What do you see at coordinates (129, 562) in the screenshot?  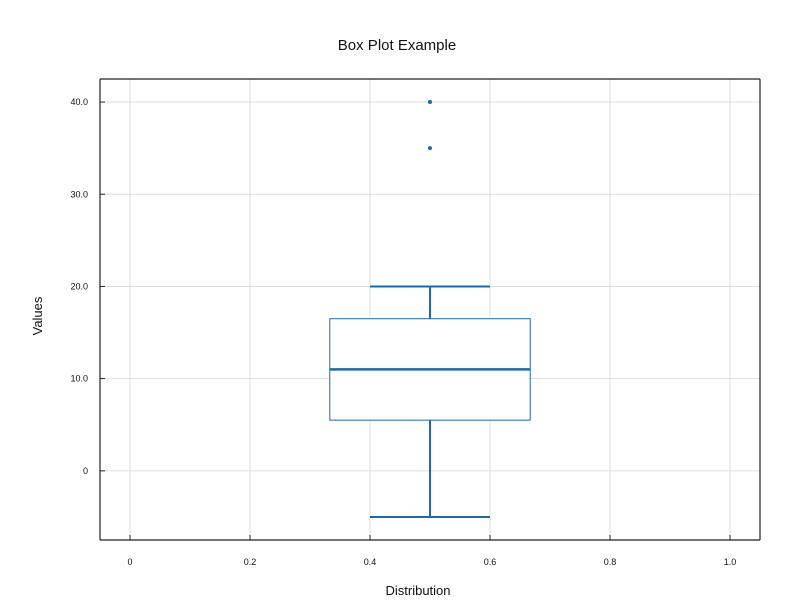 I see `x-tick-label: 0` at bounding box center [129, 562].